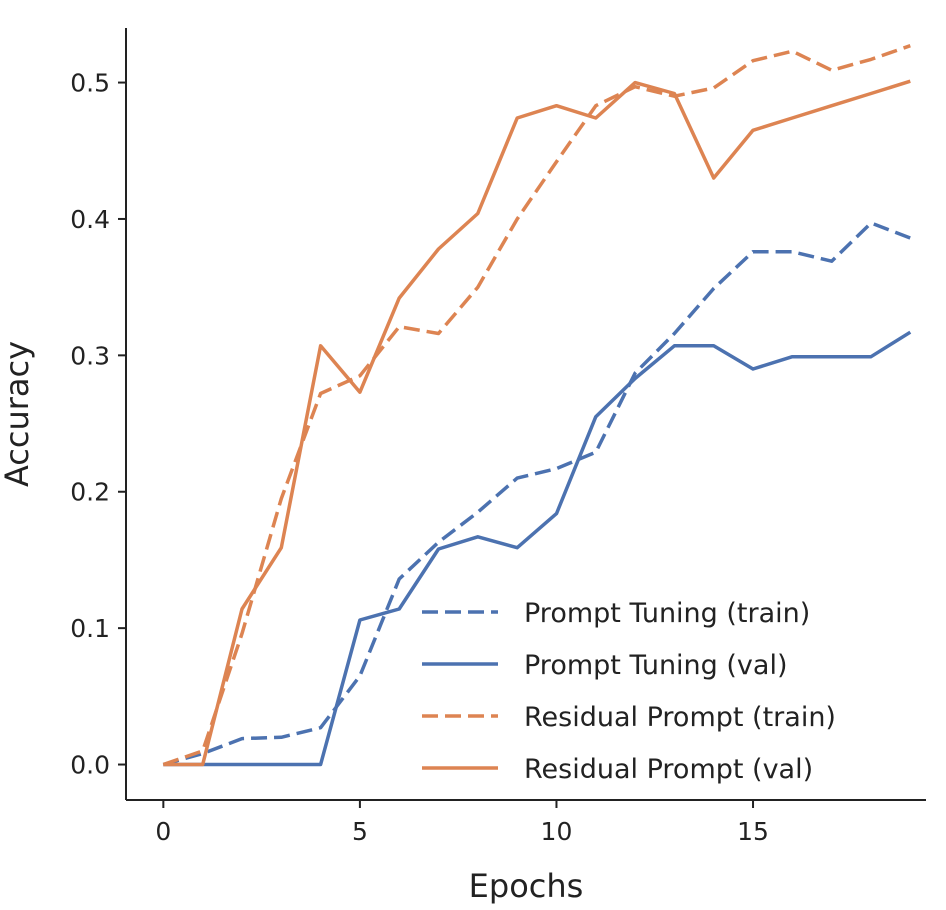 The width and height of the screenshot is (946, 910). I want to click on x-tick-label: 0, so click(163, 831).